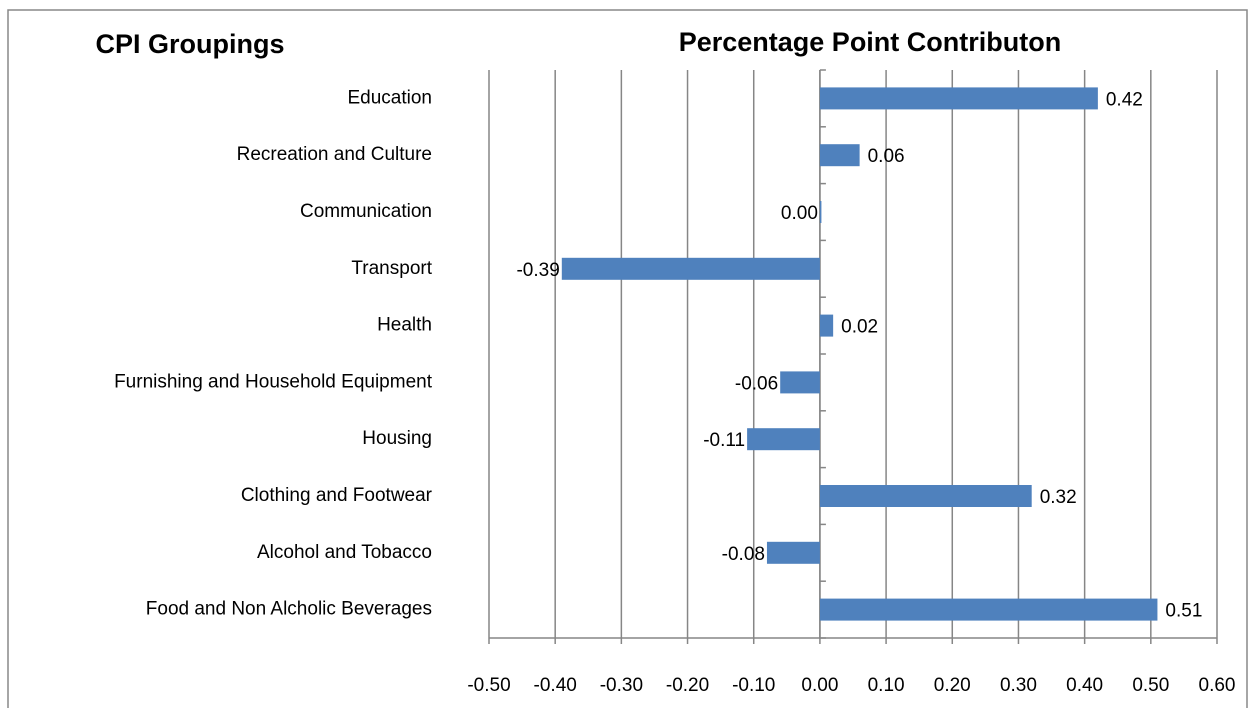  I want to click on data-label: 0.02, so click(859, 327).